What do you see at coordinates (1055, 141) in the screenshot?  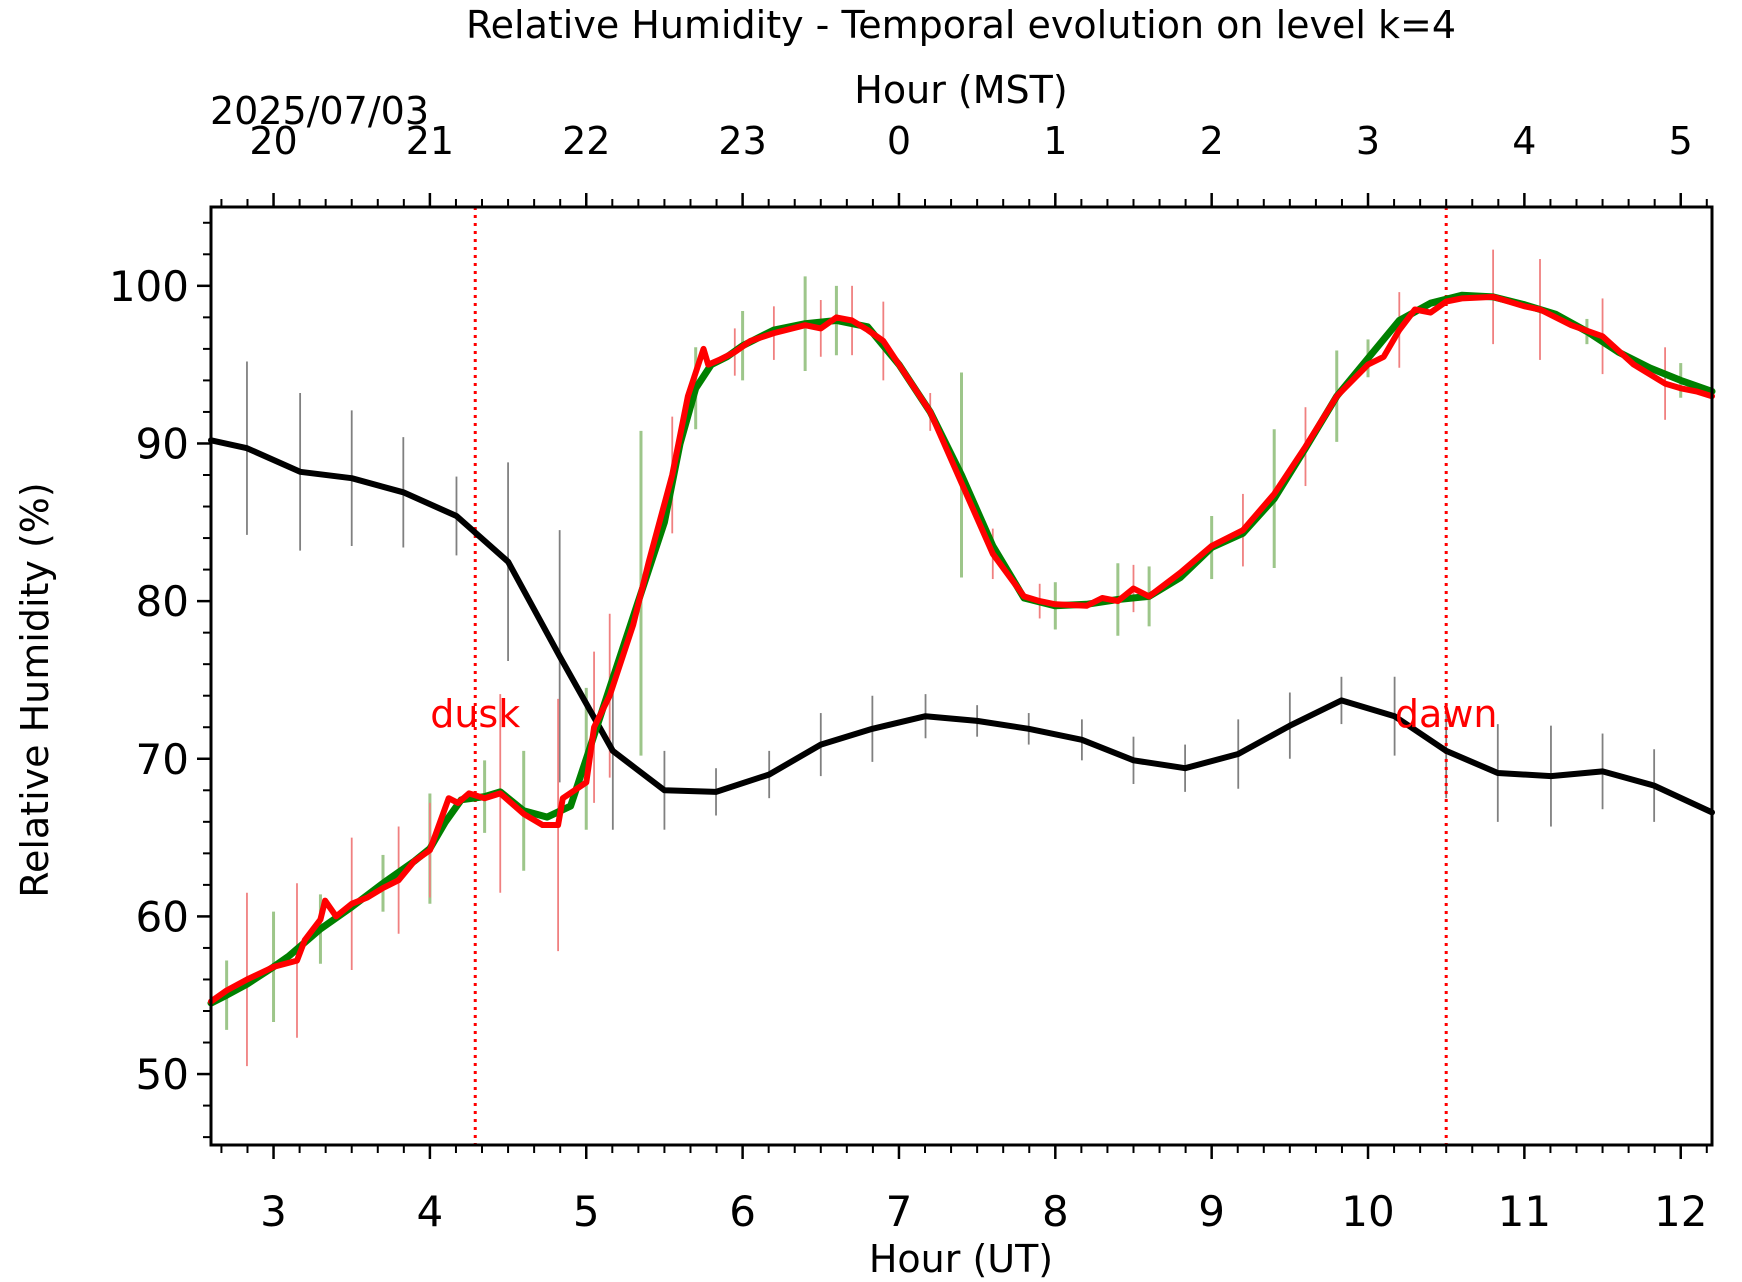 I see `top-tick-label: 1` at bounding box center [1055, 141].